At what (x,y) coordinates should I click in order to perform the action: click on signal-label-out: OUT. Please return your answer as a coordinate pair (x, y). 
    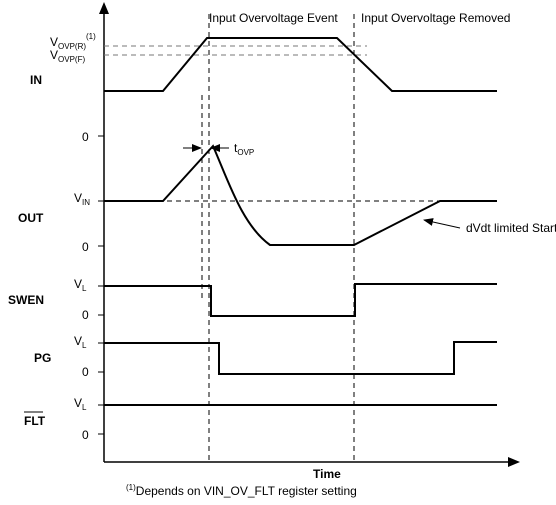
    Looking at the image, I should click on (31, 218).